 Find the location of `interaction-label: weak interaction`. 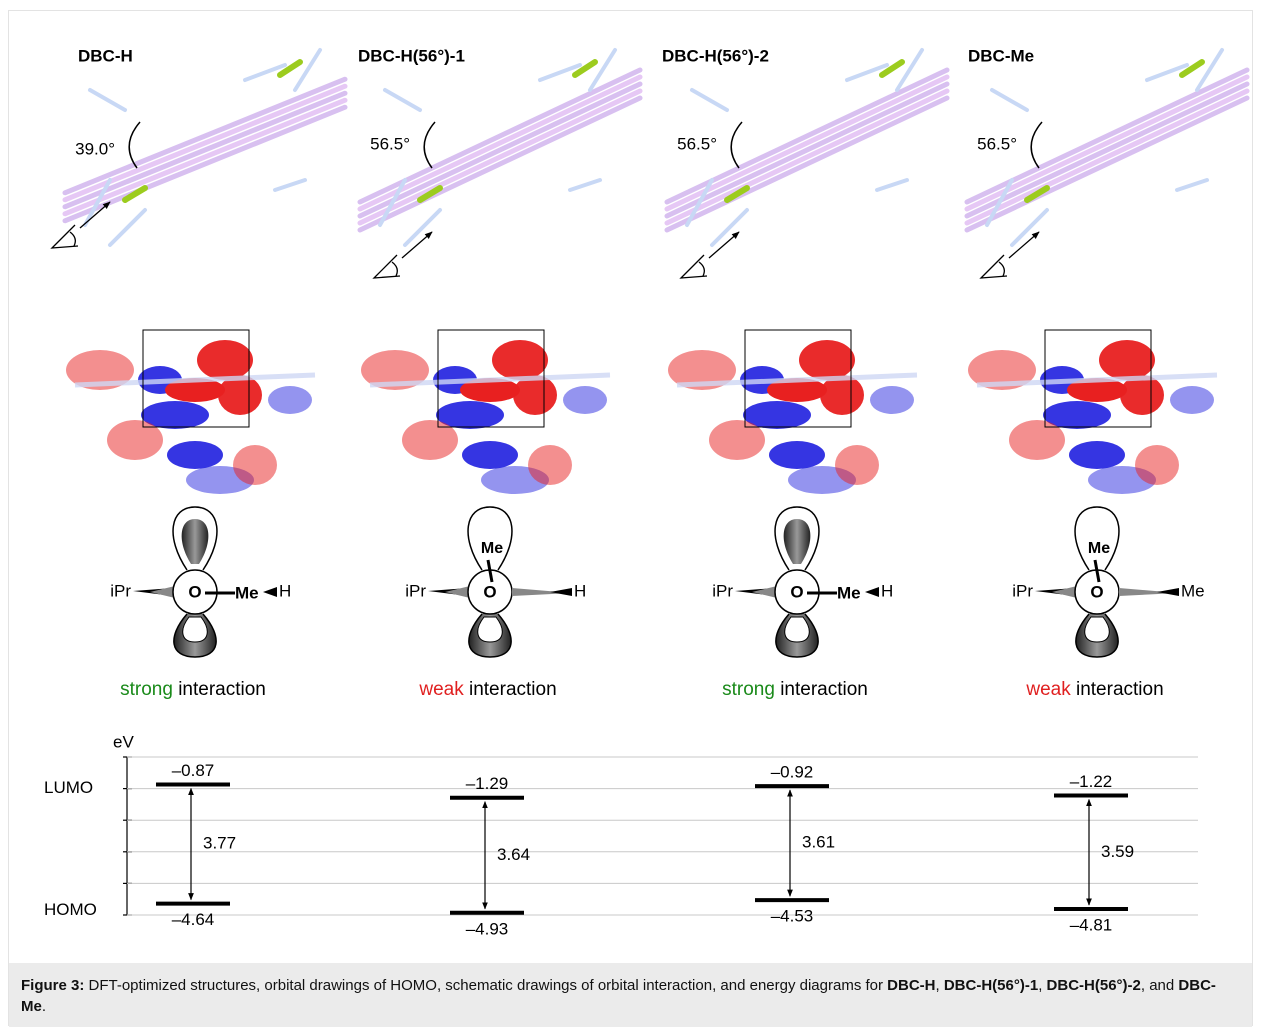

interaction-label: weak interaction is located at coordinates (1094, 689).